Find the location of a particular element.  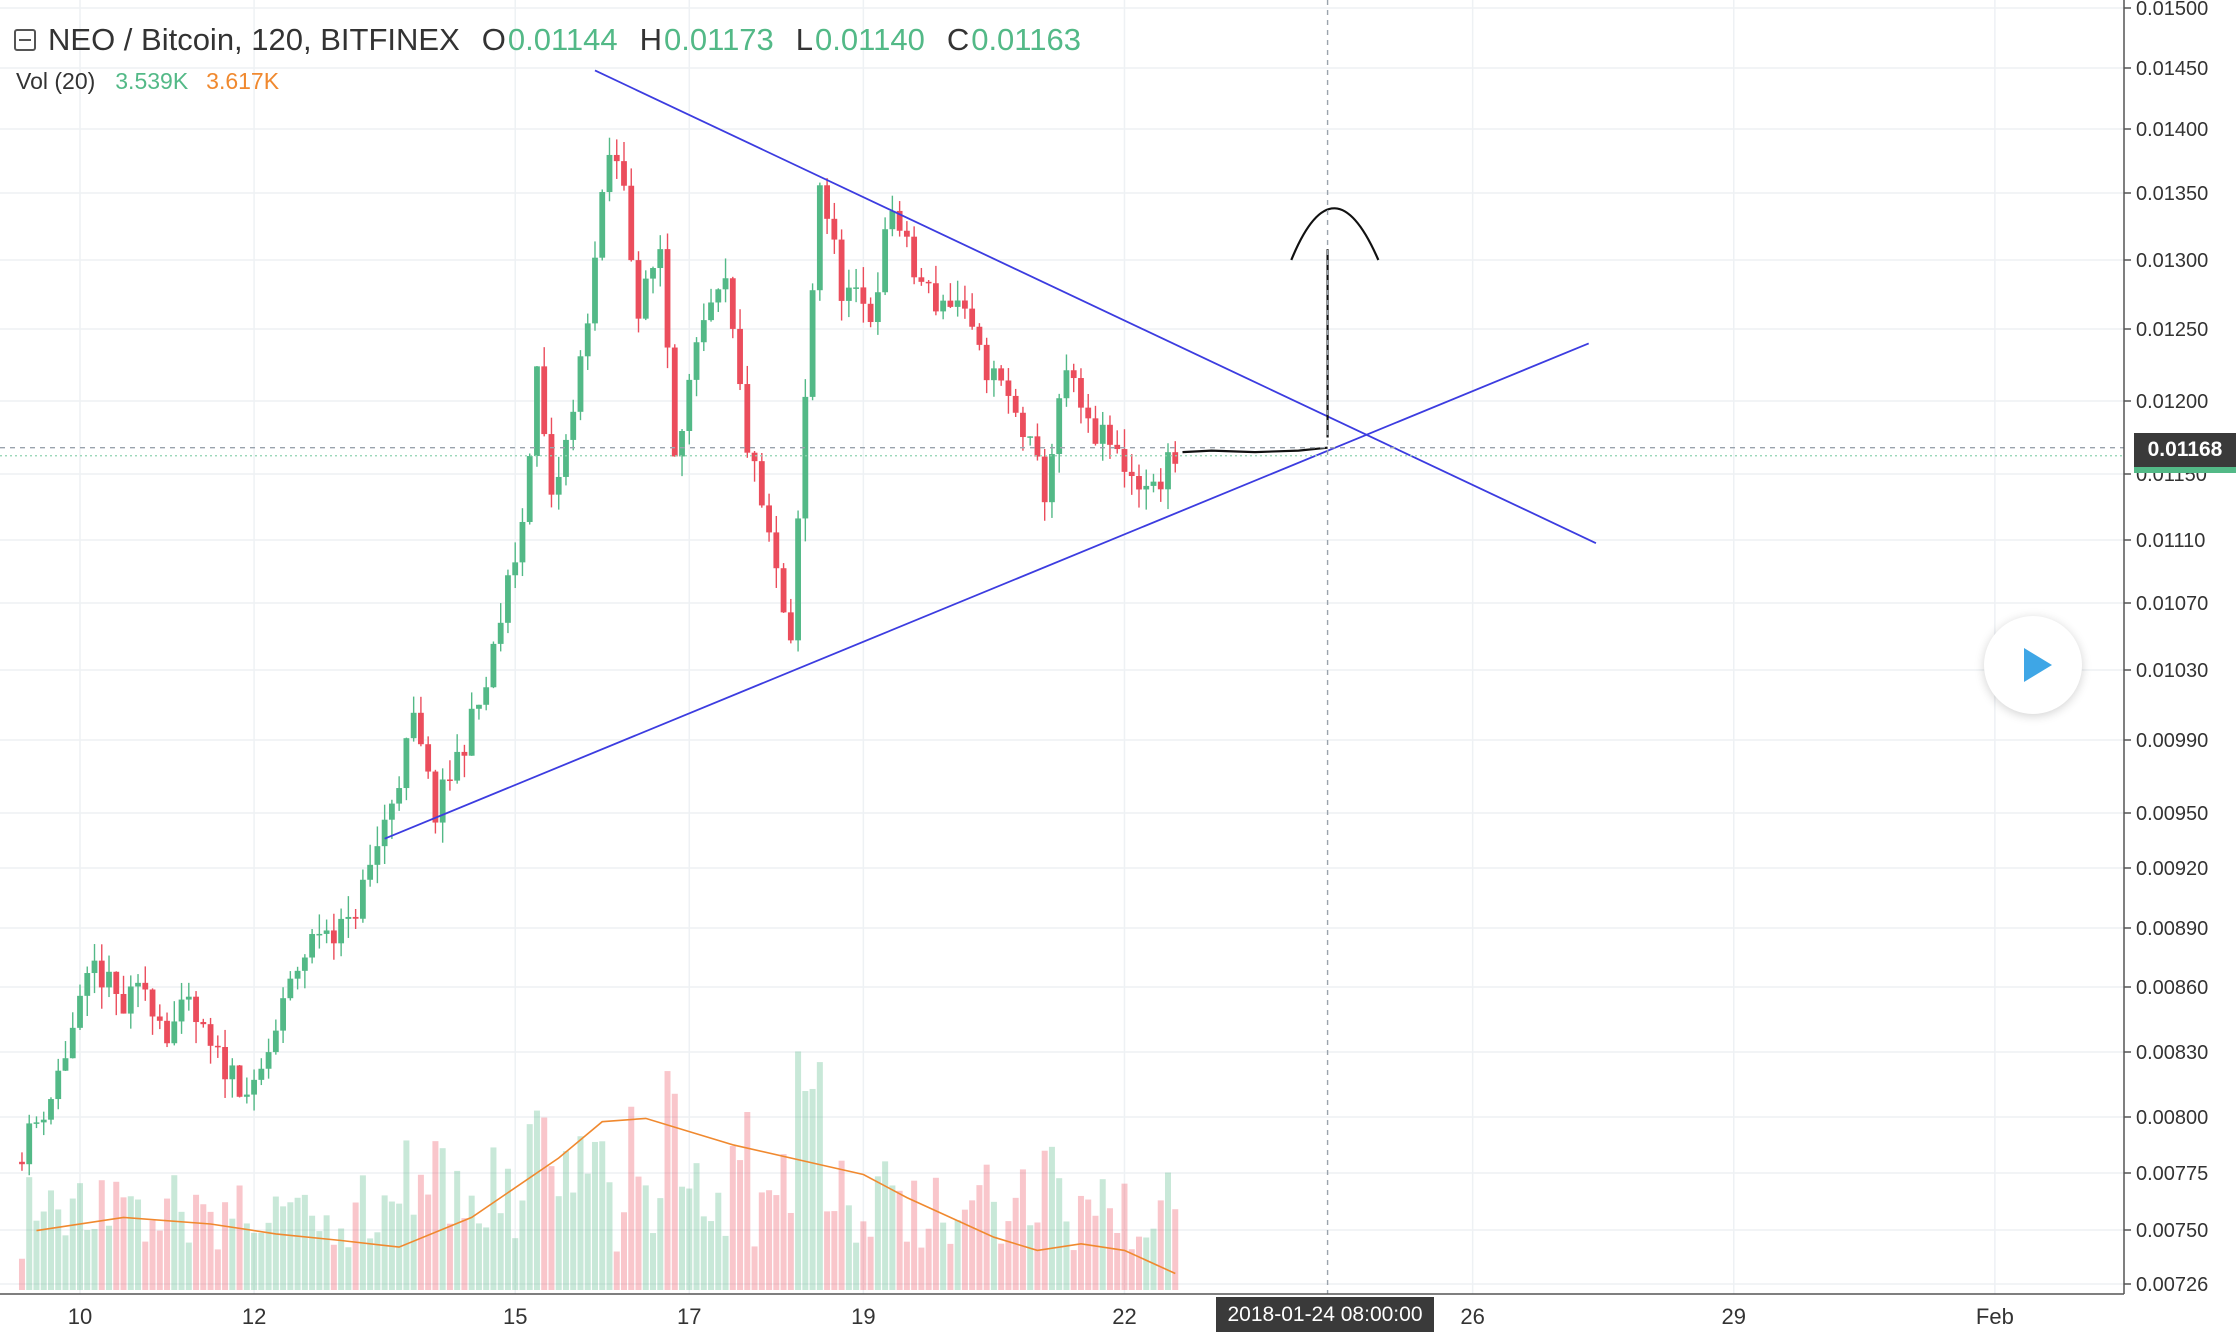

open-value: 0.01144 is located at coordinates (562, 39).